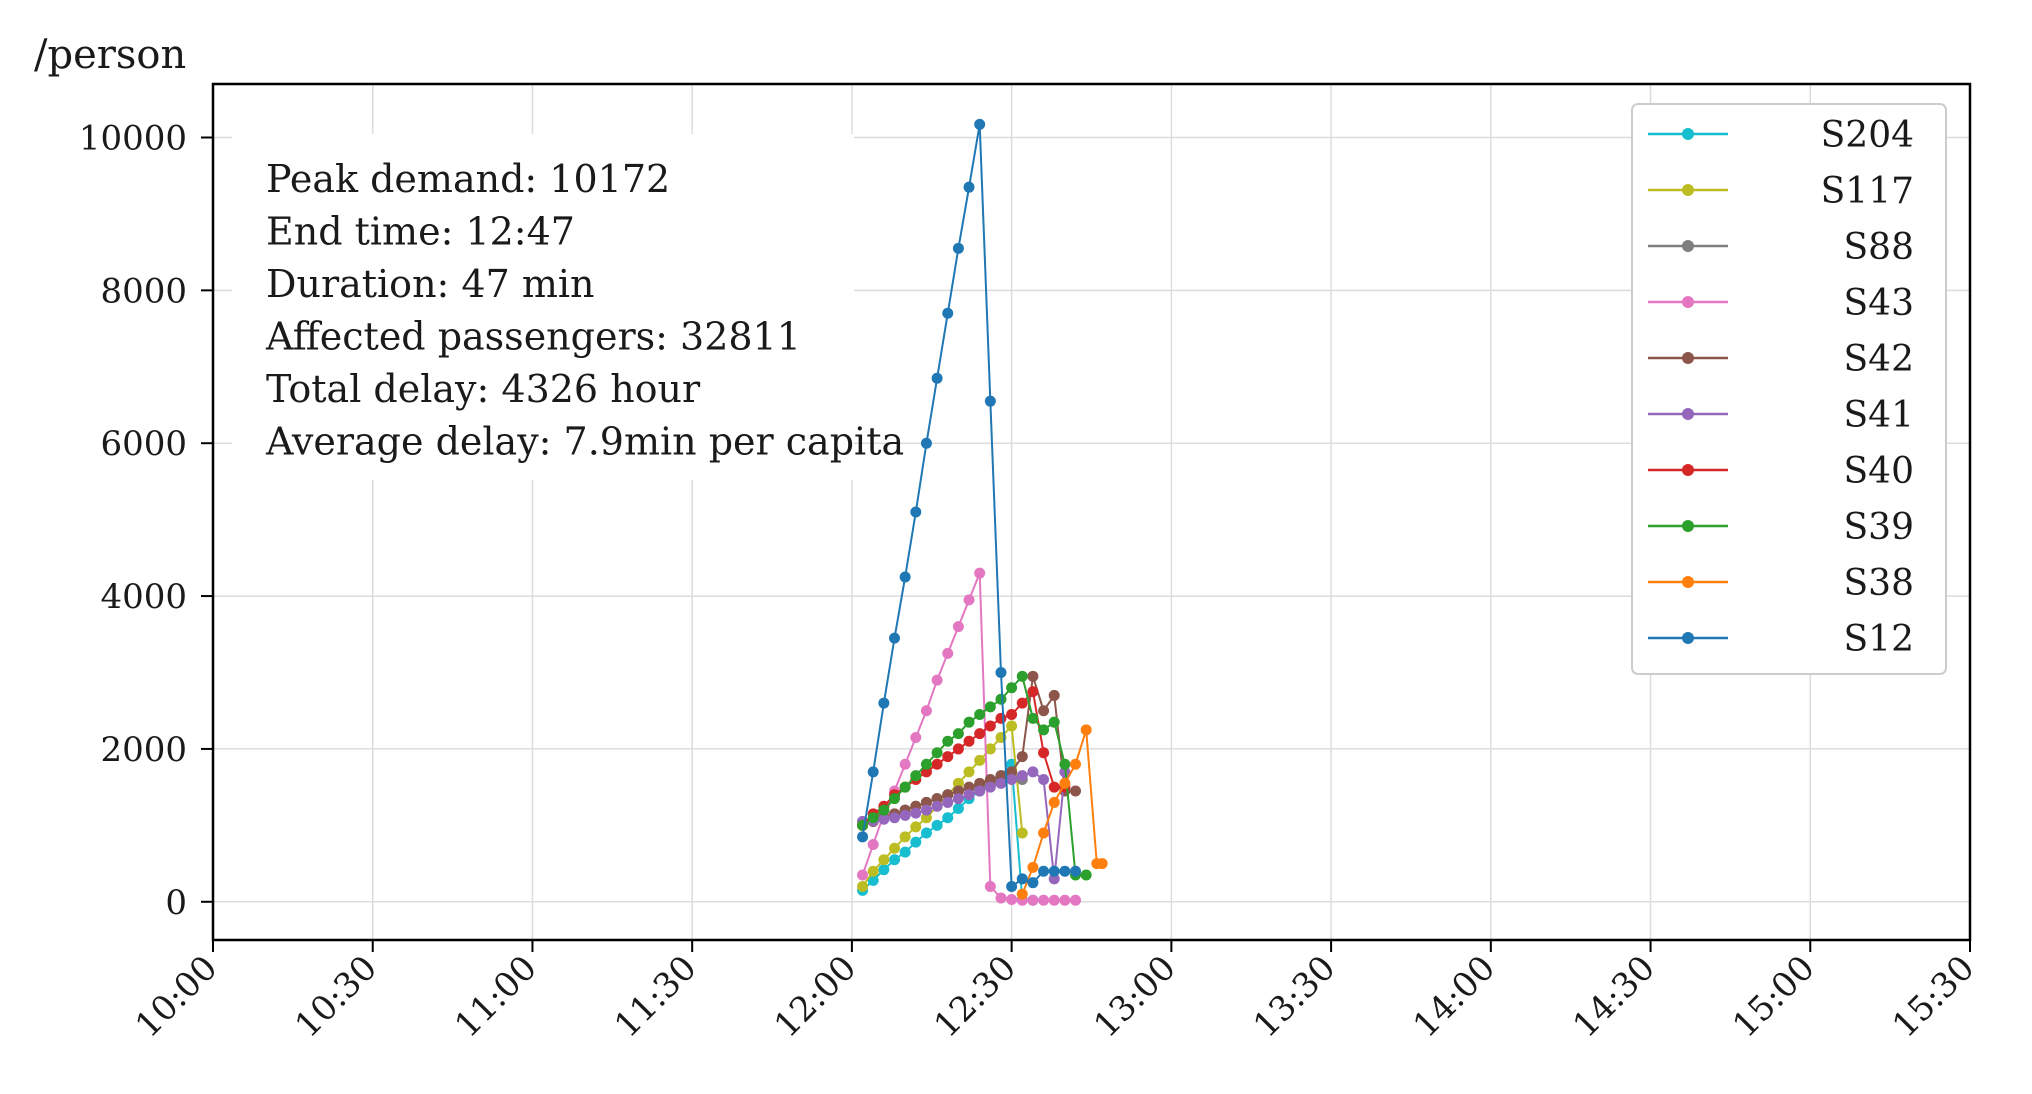 The height and width of the screenshot is (1094, 2032). I want to click on annotation-line: End time: 12:47, so click(420, 232).